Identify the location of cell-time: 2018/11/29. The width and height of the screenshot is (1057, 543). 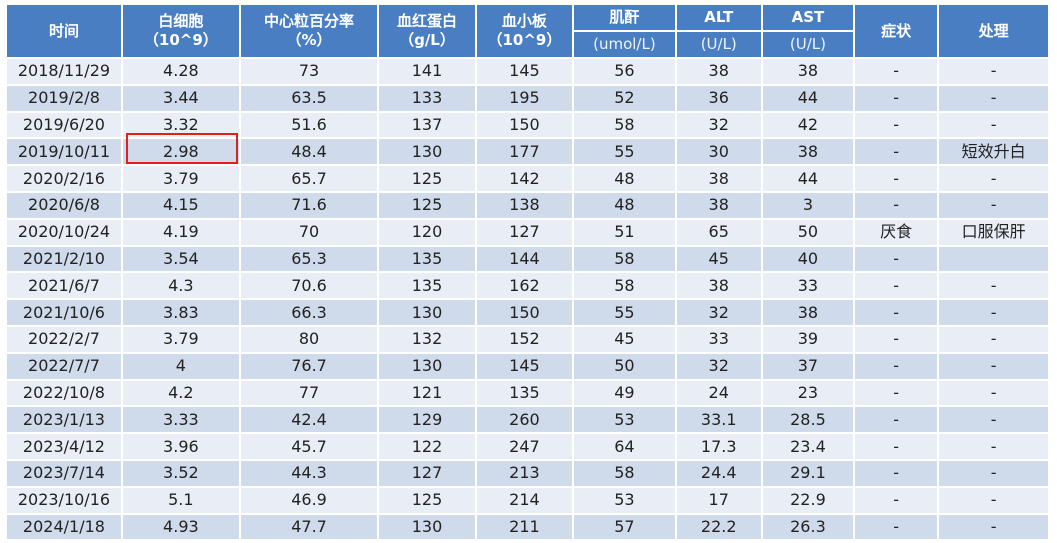
(64, 71).